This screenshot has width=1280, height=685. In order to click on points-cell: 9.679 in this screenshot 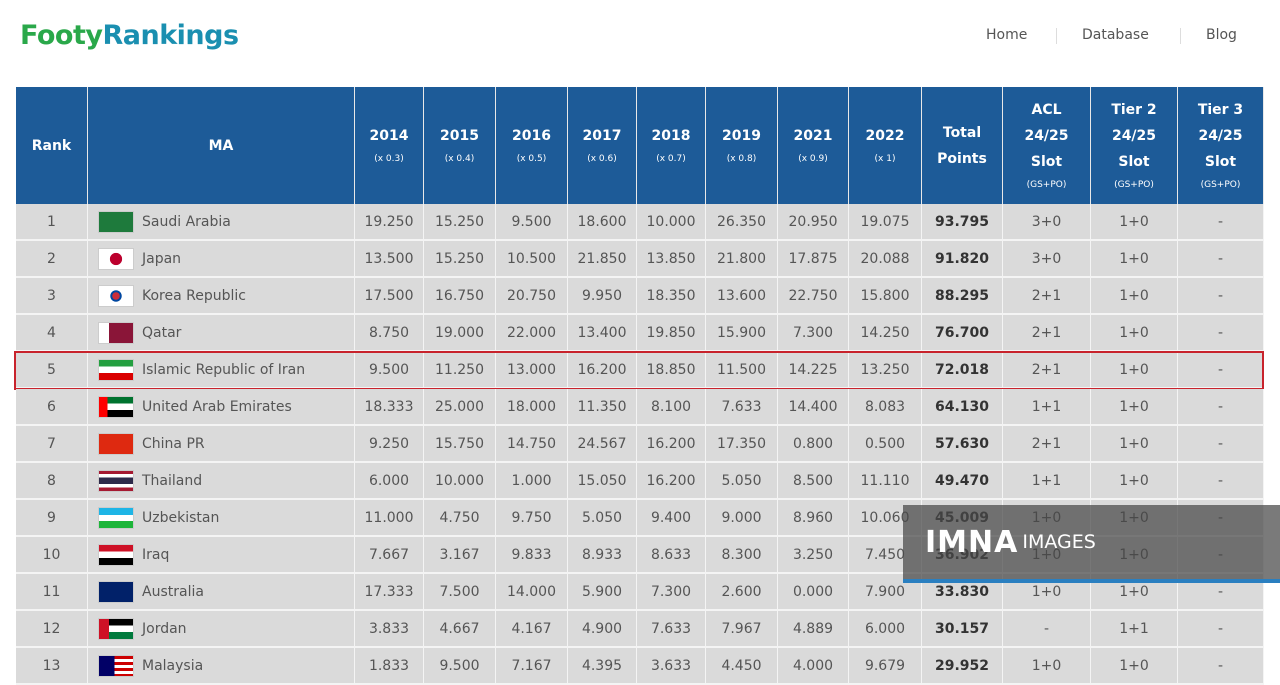, I will do `click(885, 666)`.